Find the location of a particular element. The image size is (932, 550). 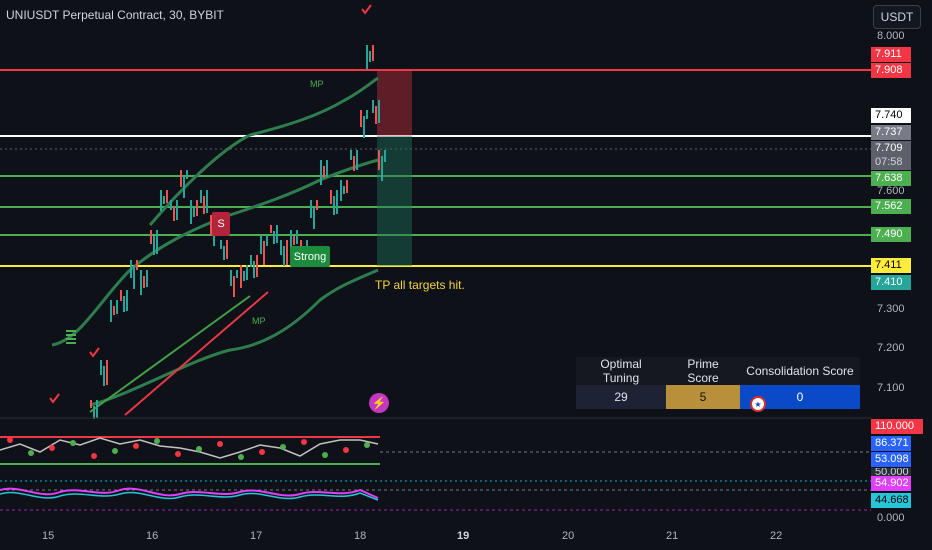

rsi-line is located at coordinates (189, 493).